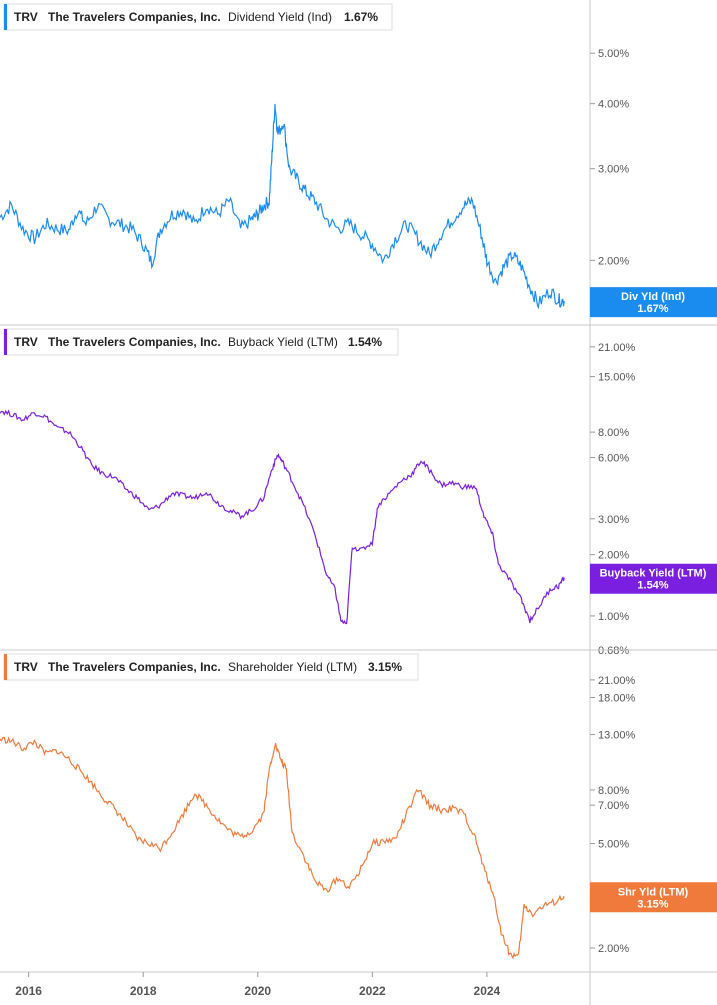  Describe the element at coordinates (487, 991) in the screenshot. I see `x-tick-label: 2024` at that location.